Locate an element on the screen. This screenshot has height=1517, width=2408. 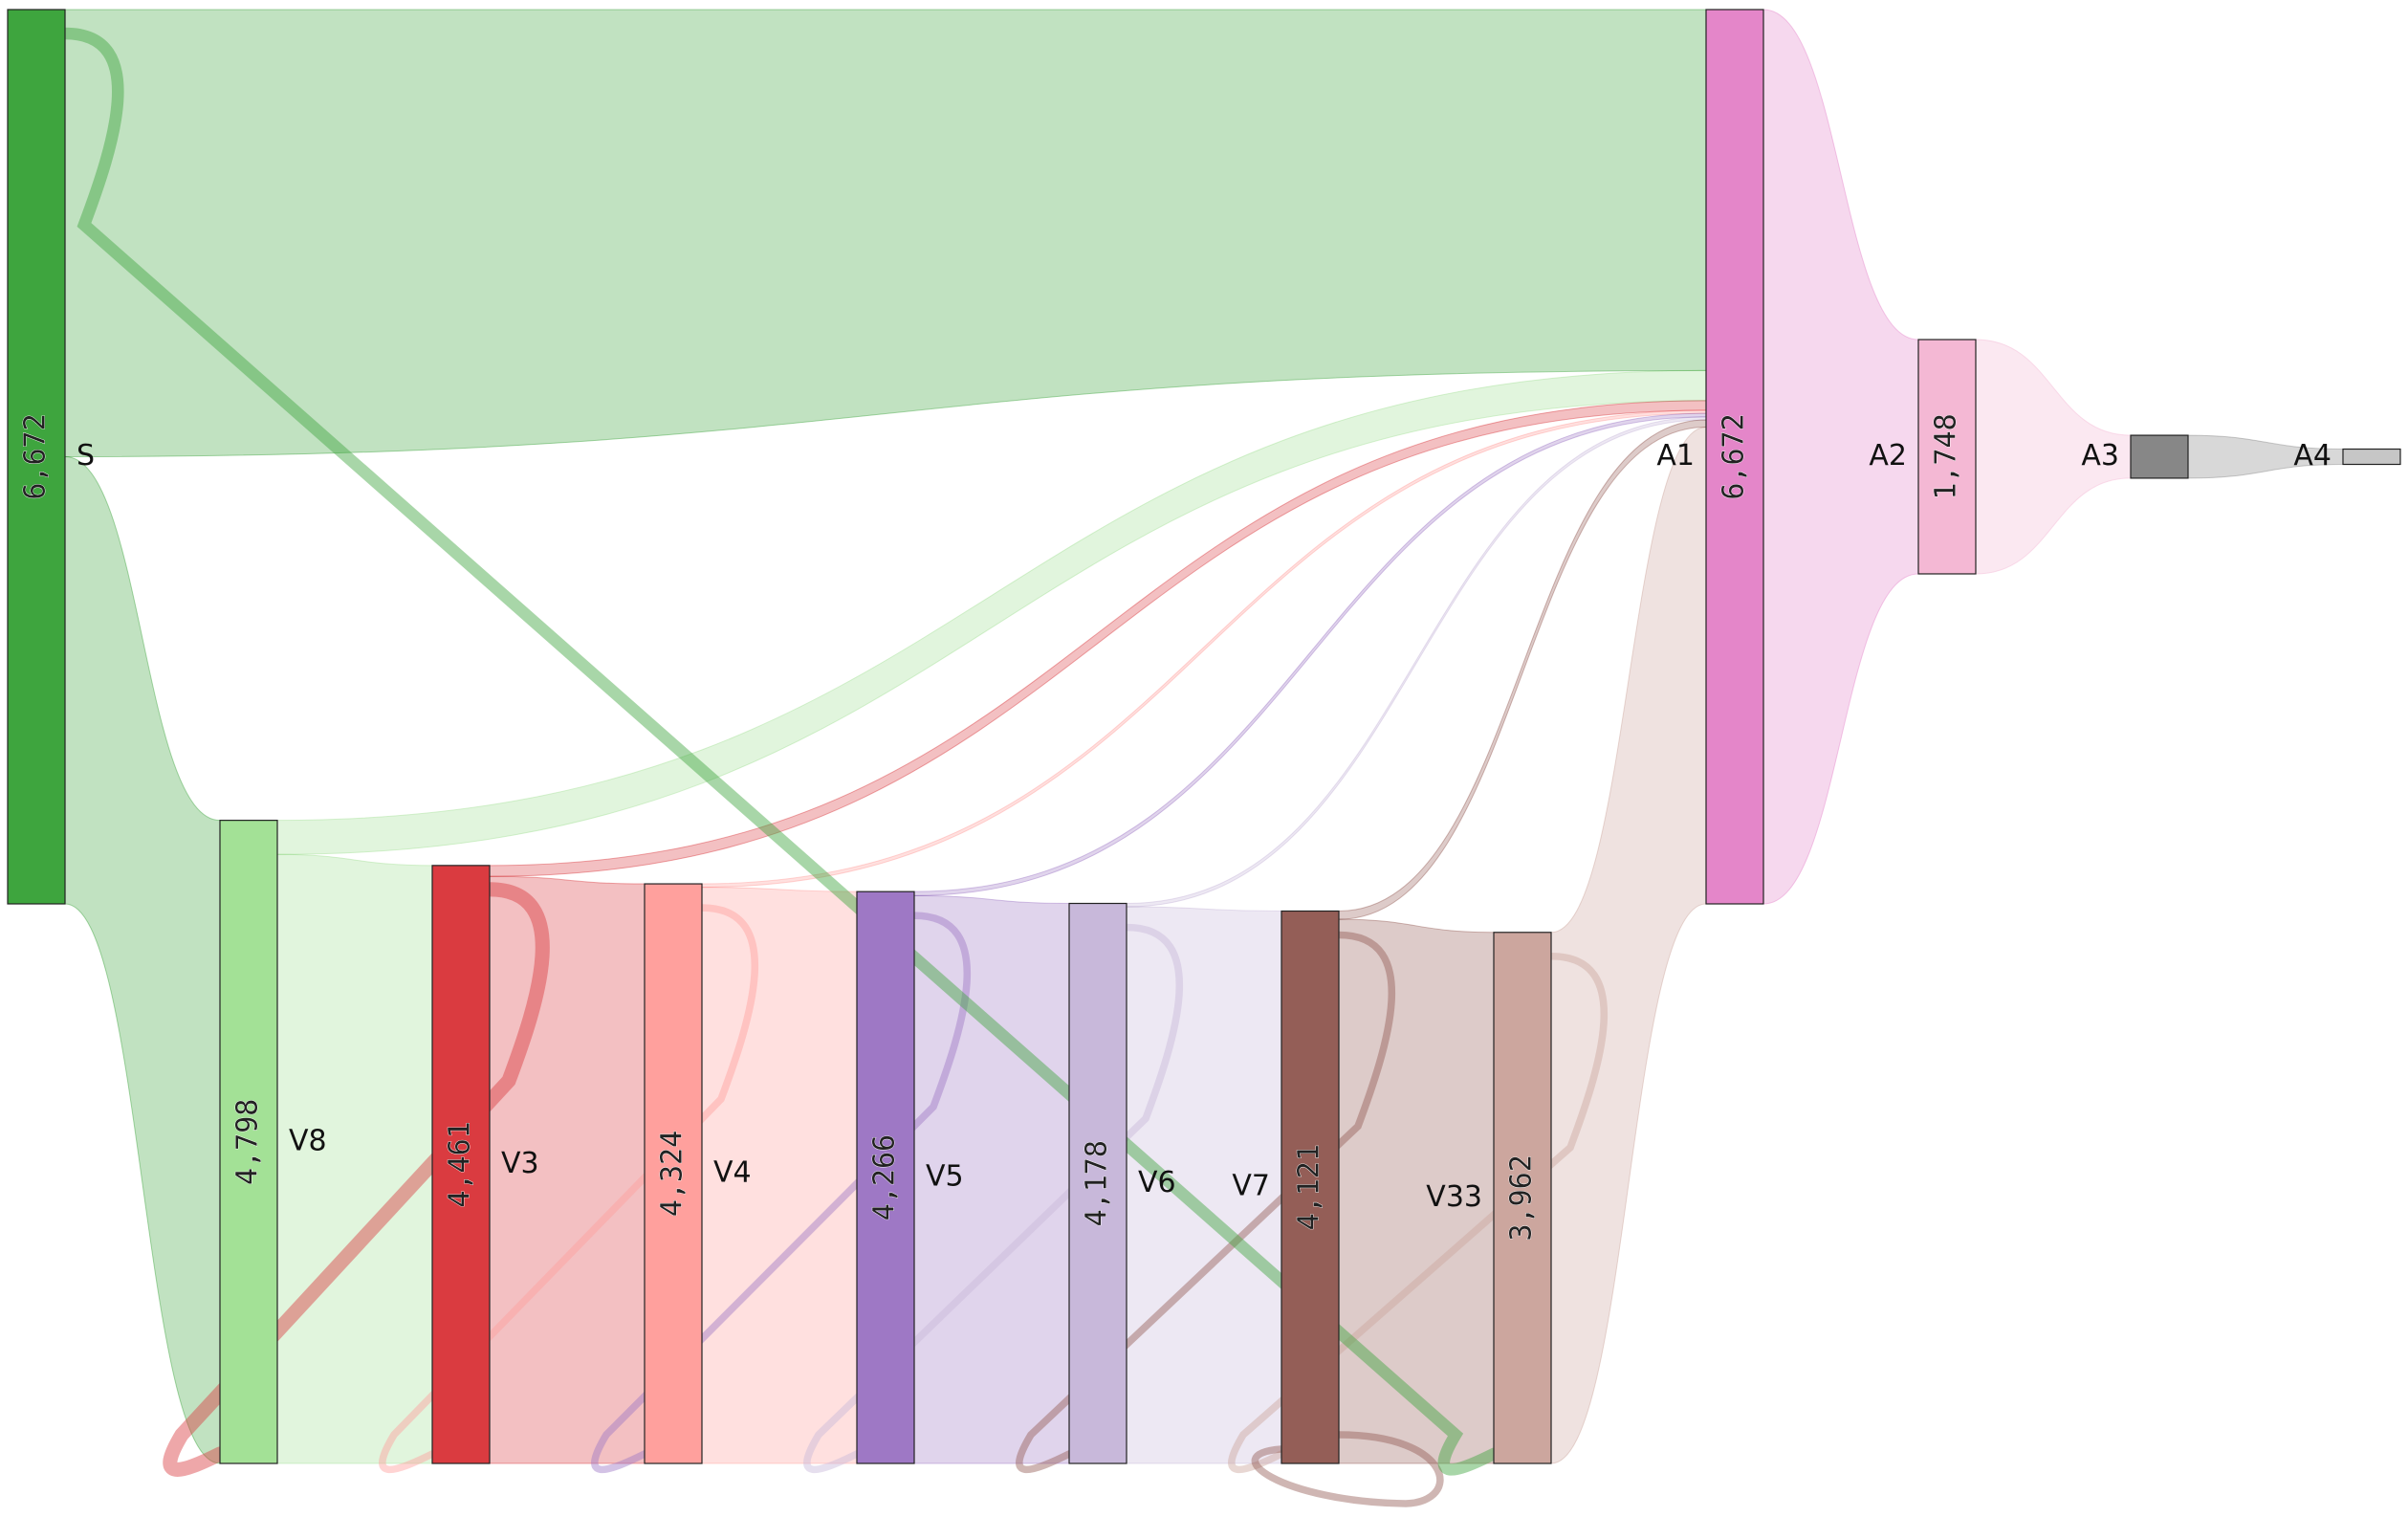
node-label-v4: V4 is located at coordinates (732, 1173).